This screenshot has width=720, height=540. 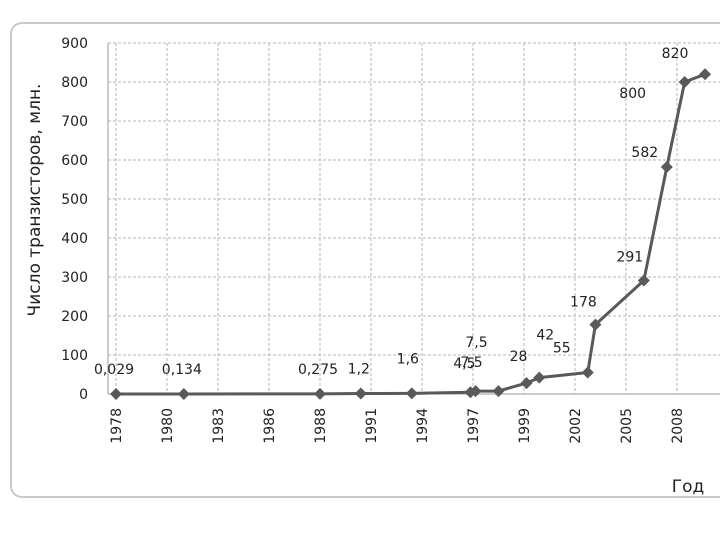 What do you see at coordinates (408, 359) in the screenshot?
I see `data-label: 1,6` at bounding box center [408, 359].